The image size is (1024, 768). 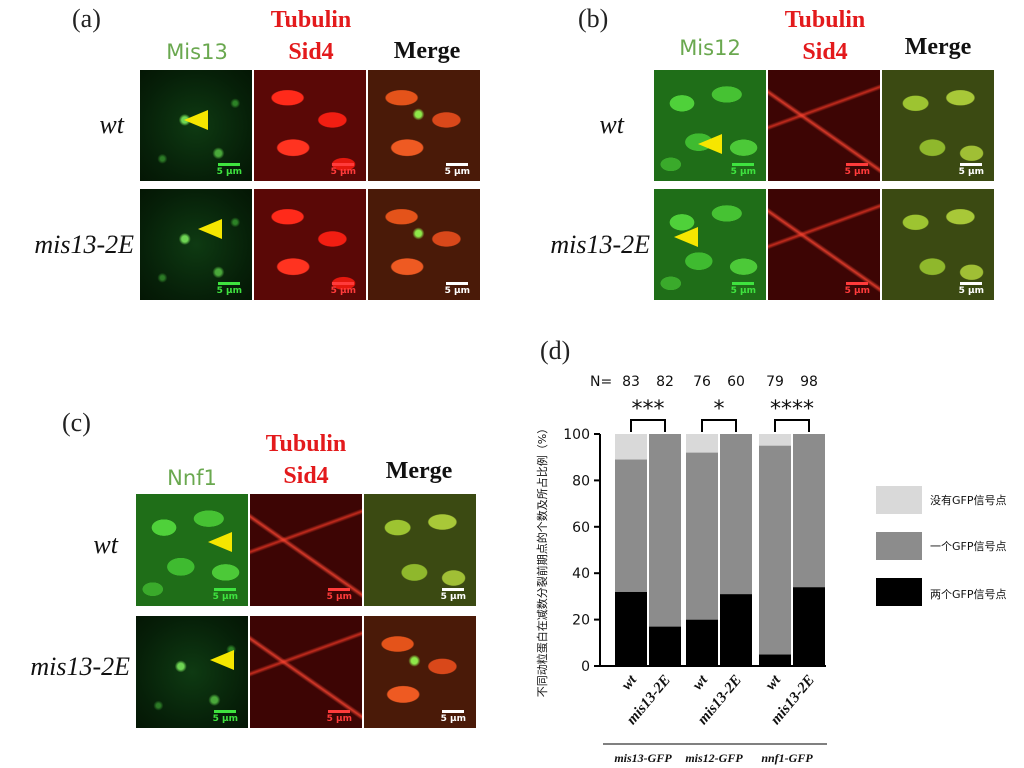 What do you see at coordinates (306, 672) in the screenshot?
I see `panel-c-tubulin-mutant-image: 5 μm` at bounding box center [306, 672].